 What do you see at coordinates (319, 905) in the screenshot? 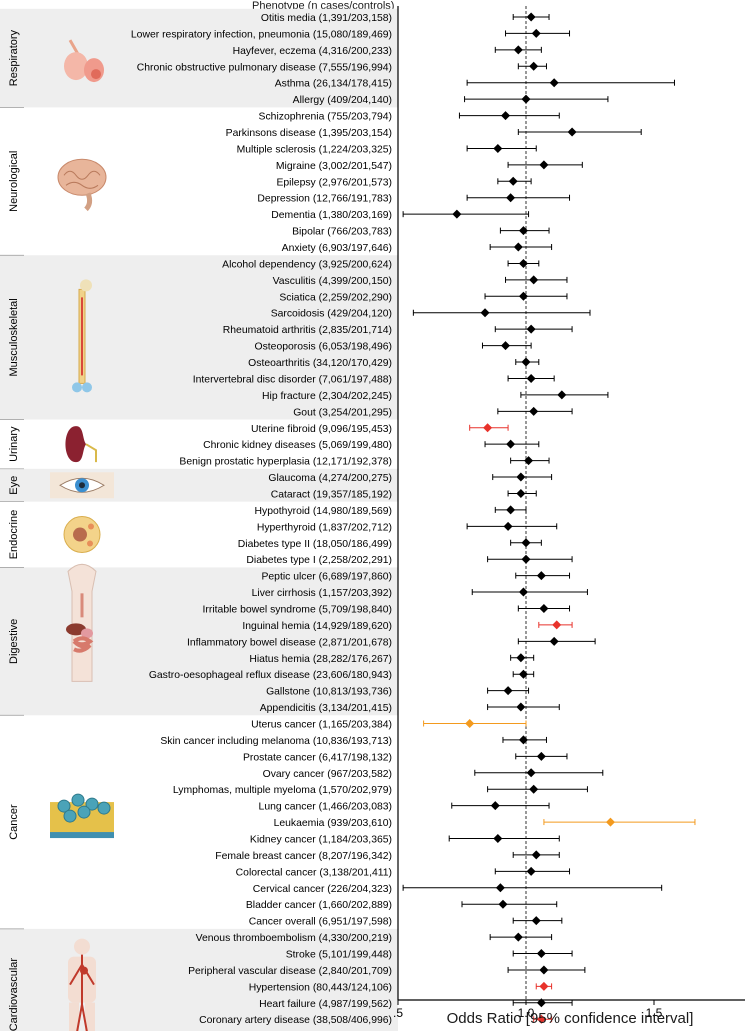
I see `phenotype-label: Bladder cancer (1,660/202,889)` at bounding box center [319, 905].